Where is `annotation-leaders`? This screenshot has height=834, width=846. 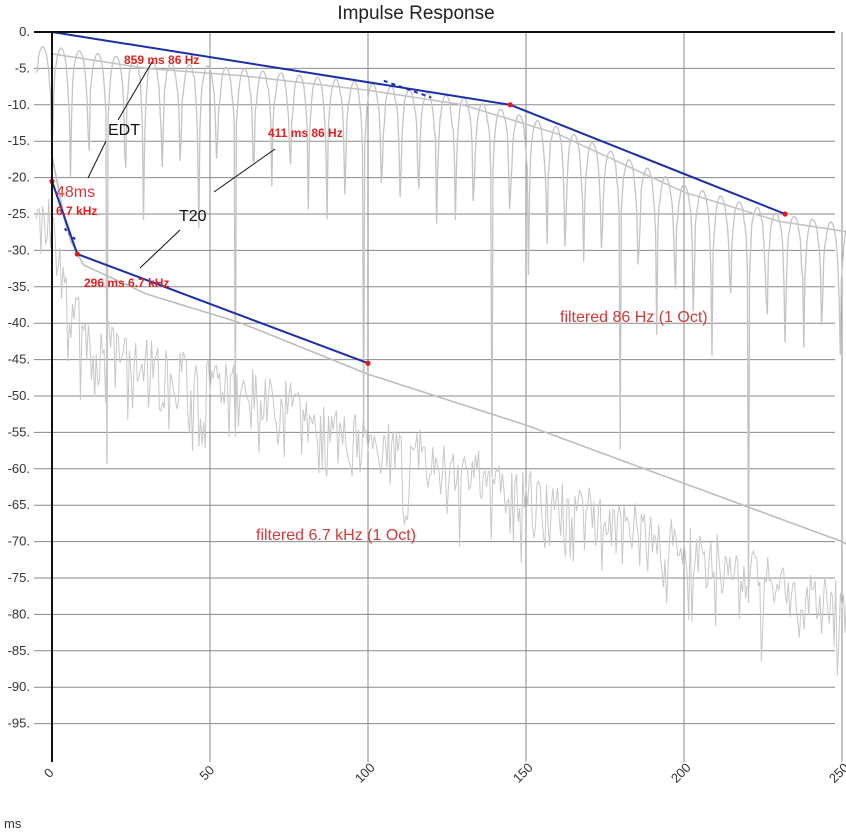 annotation-leaders is located at coordinates (181, 165).